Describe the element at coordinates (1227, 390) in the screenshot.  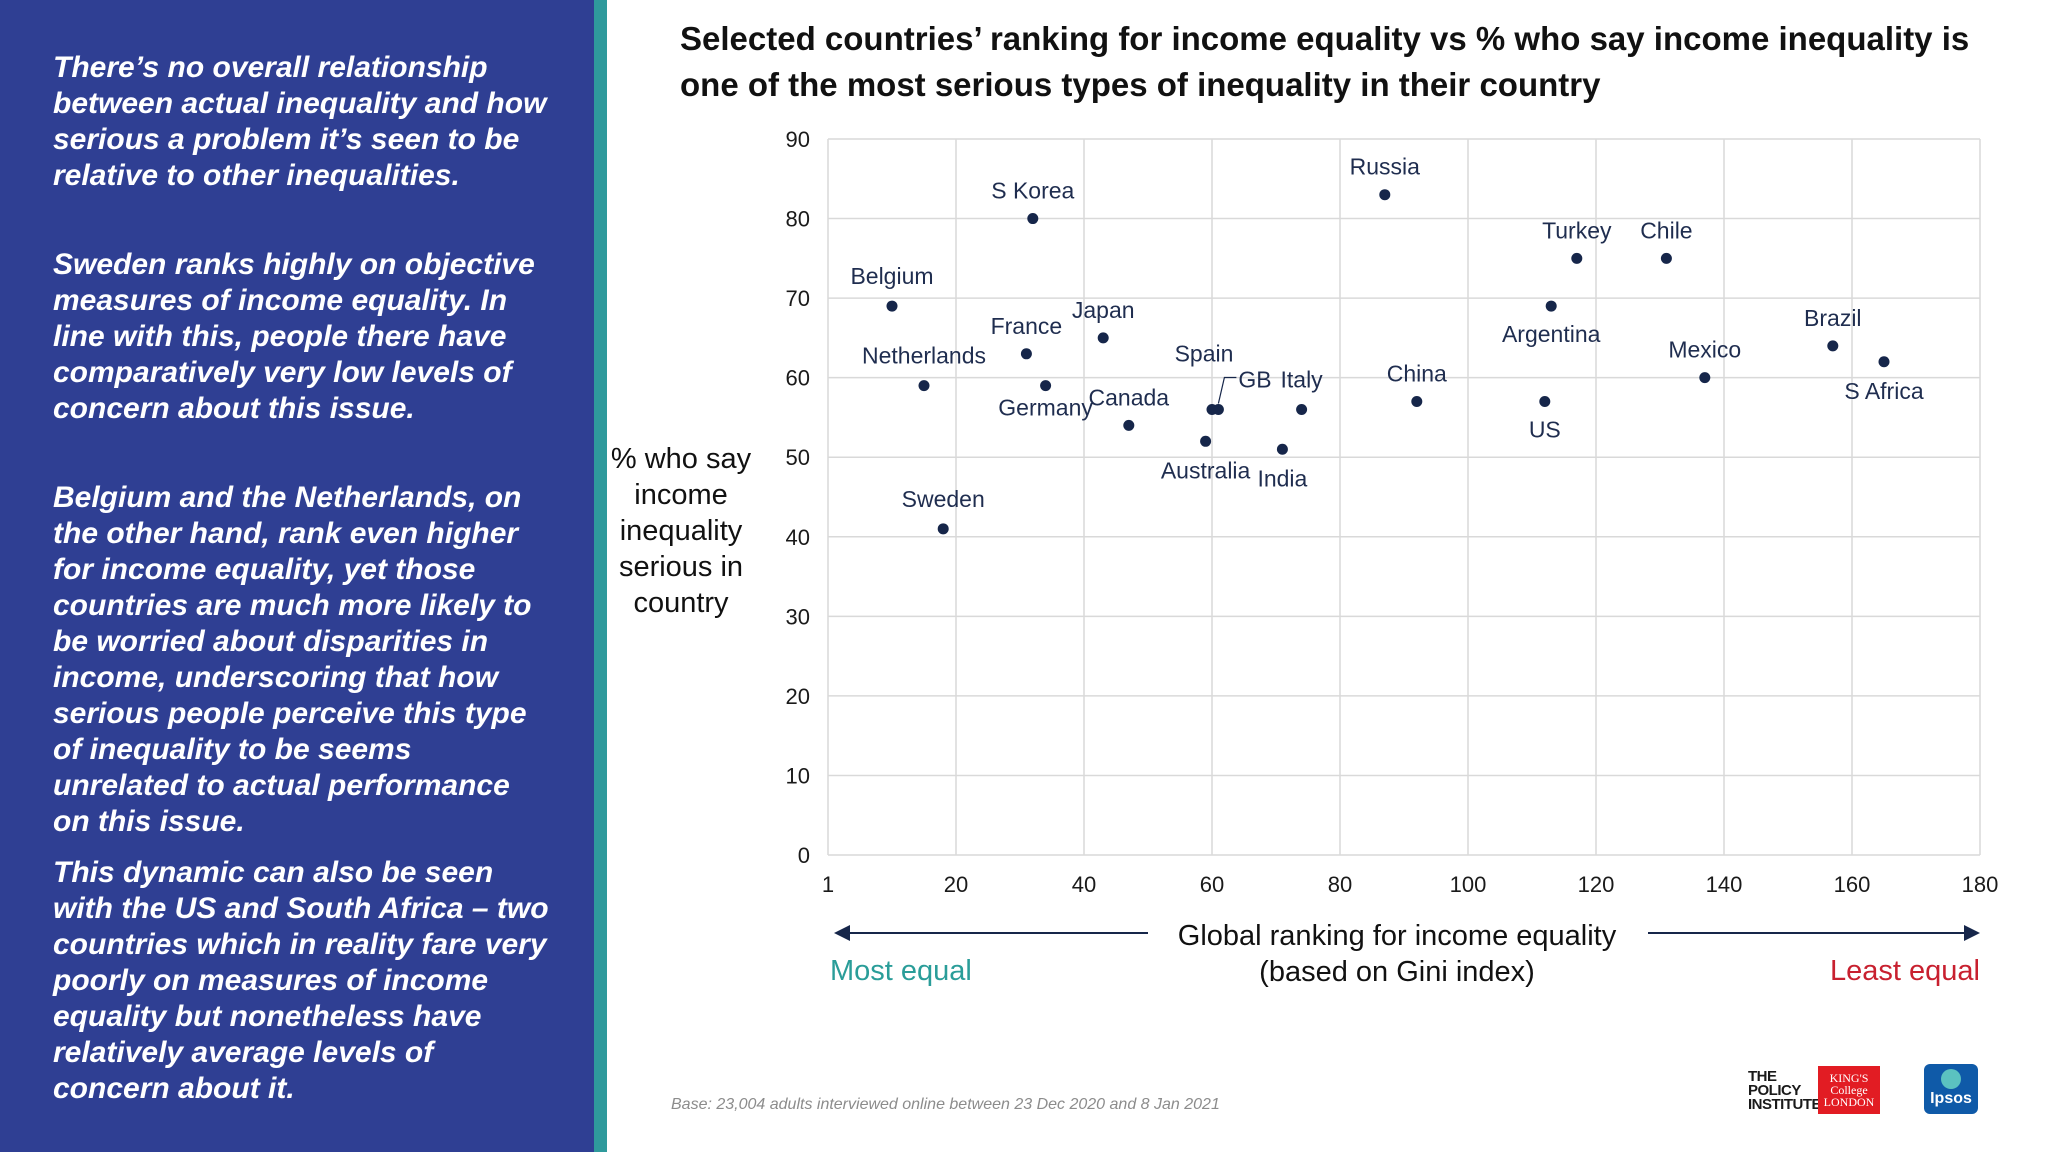
I see `gb-leader-line` at that location.